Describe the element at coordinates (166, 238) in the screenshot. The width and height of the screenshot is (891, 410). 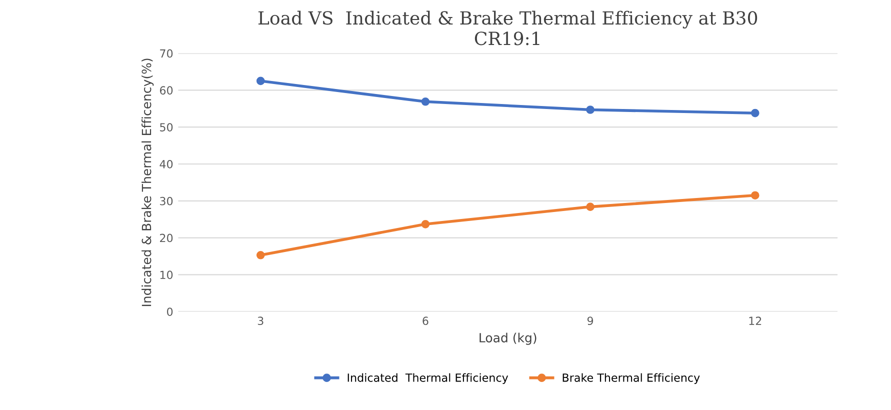
I see `y-tick-label: 20` at that location.